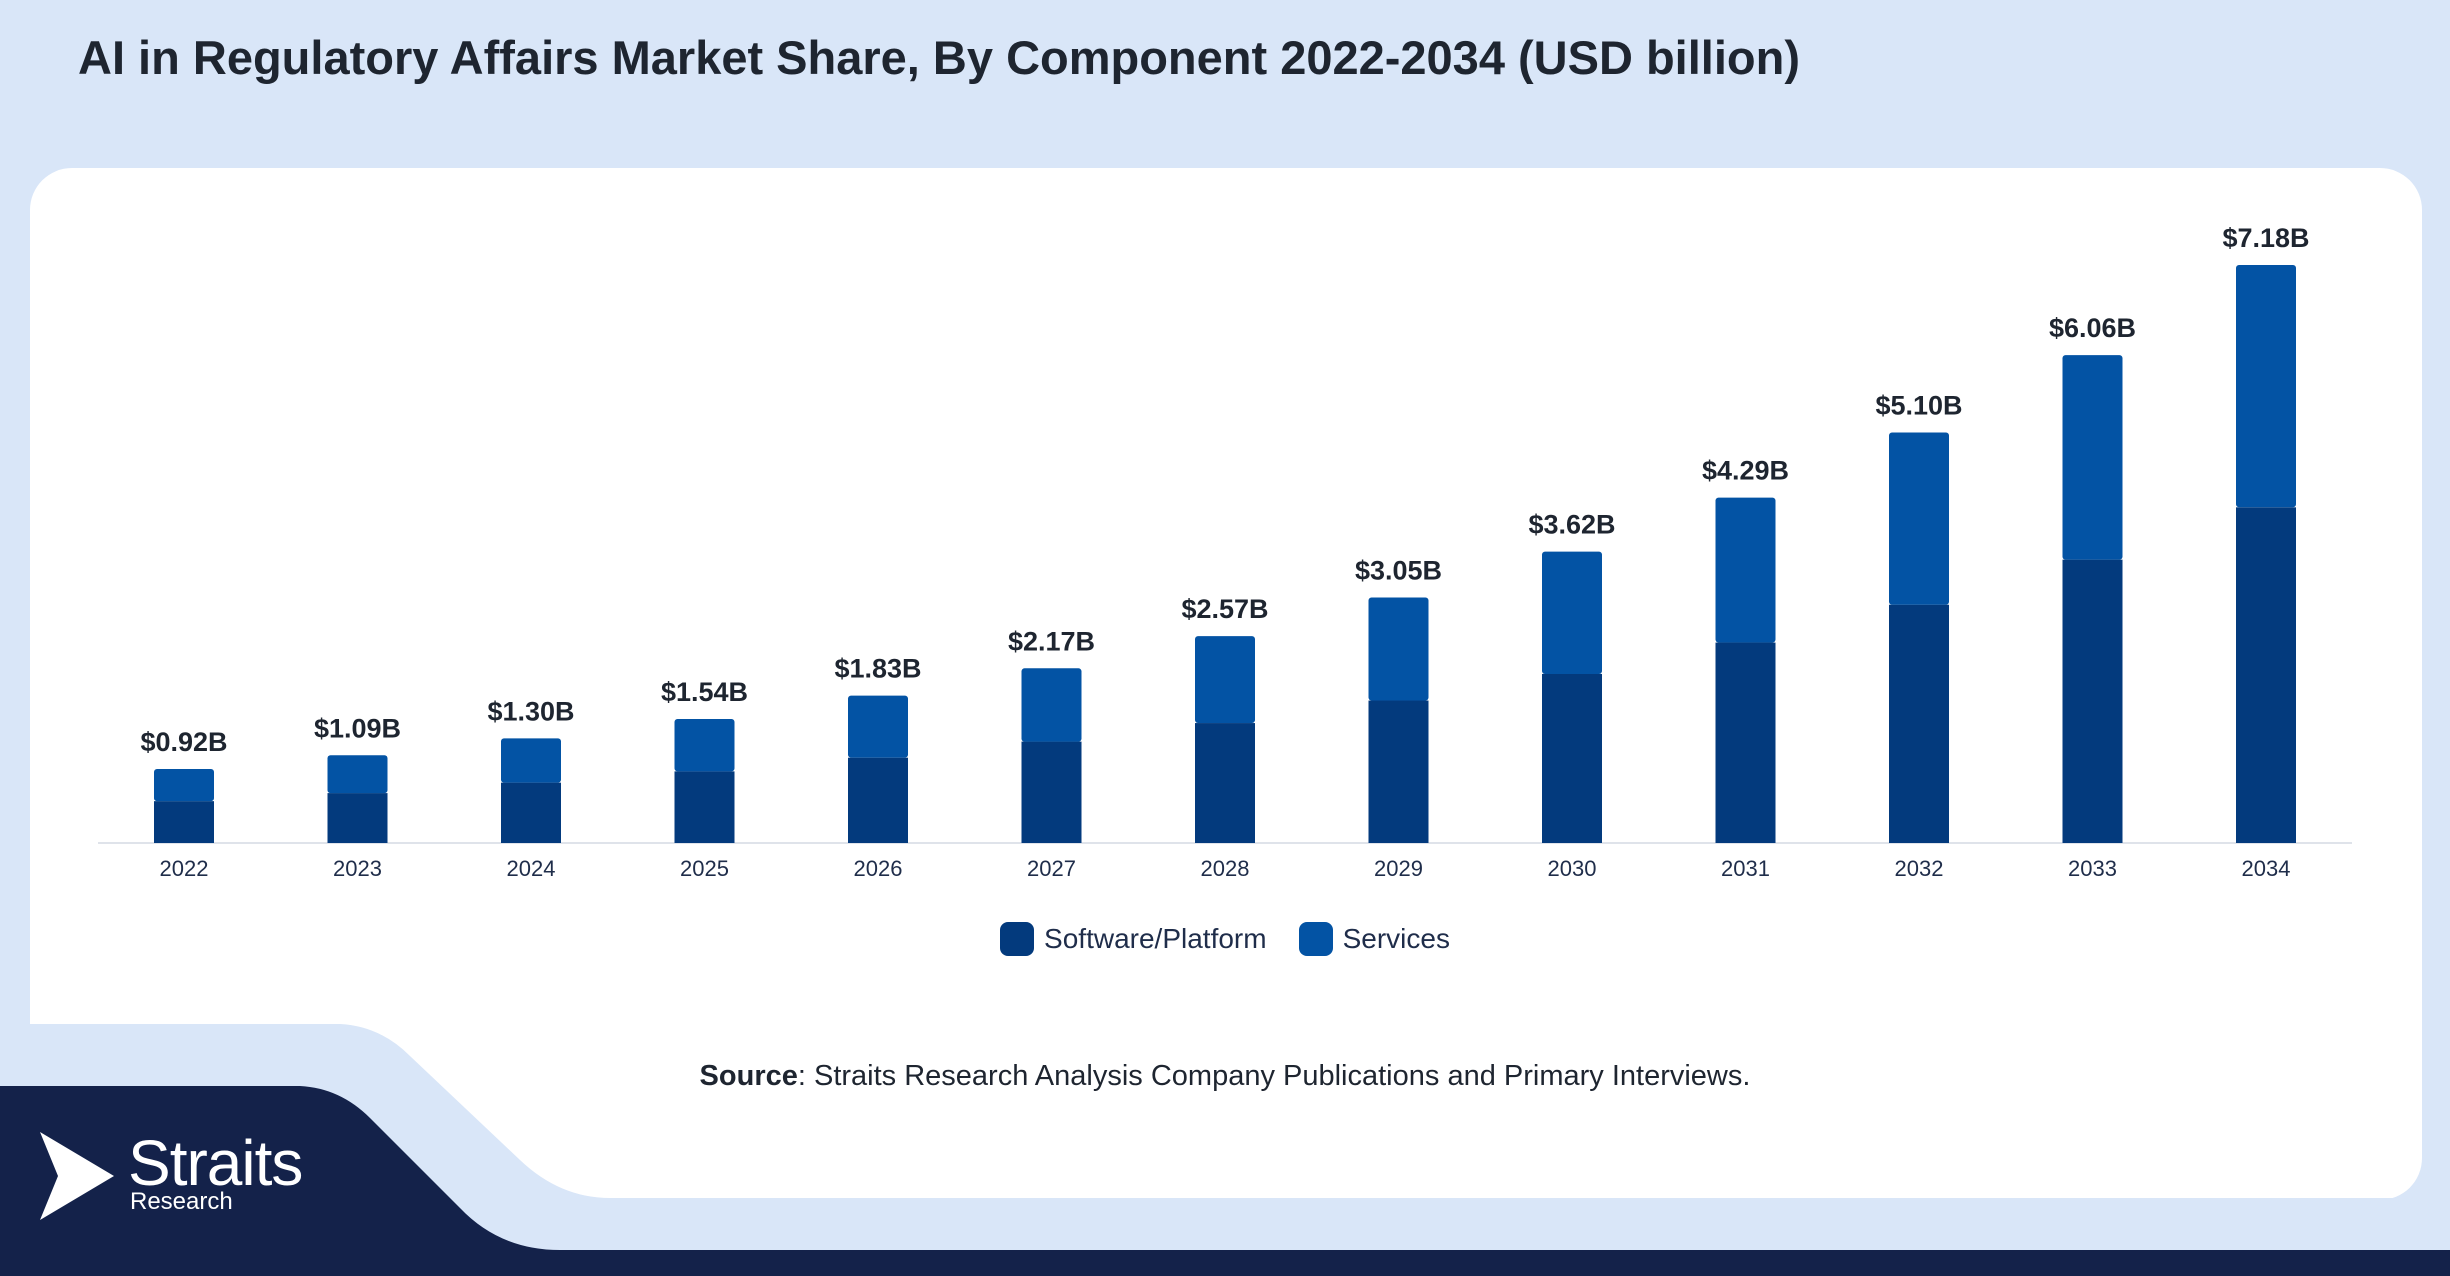 This screenshot has height=1276, width=2450. I want to click on bar-software-2026, so click(878, 800).